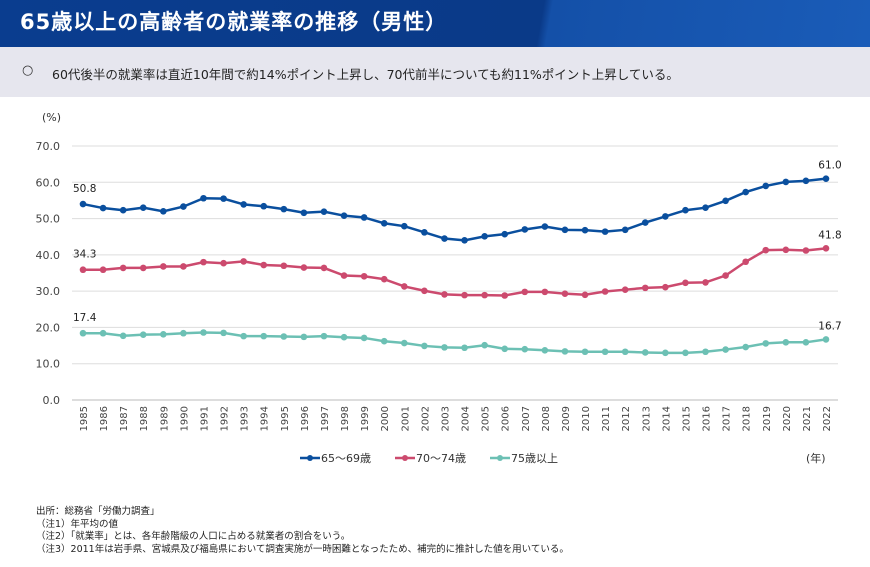 Image resolution: width=870 pixels, height=567 pixels. Describe the element at coordinates (48, 291) in the screenshot. I see `y-tick-label: 30.0` at that location.